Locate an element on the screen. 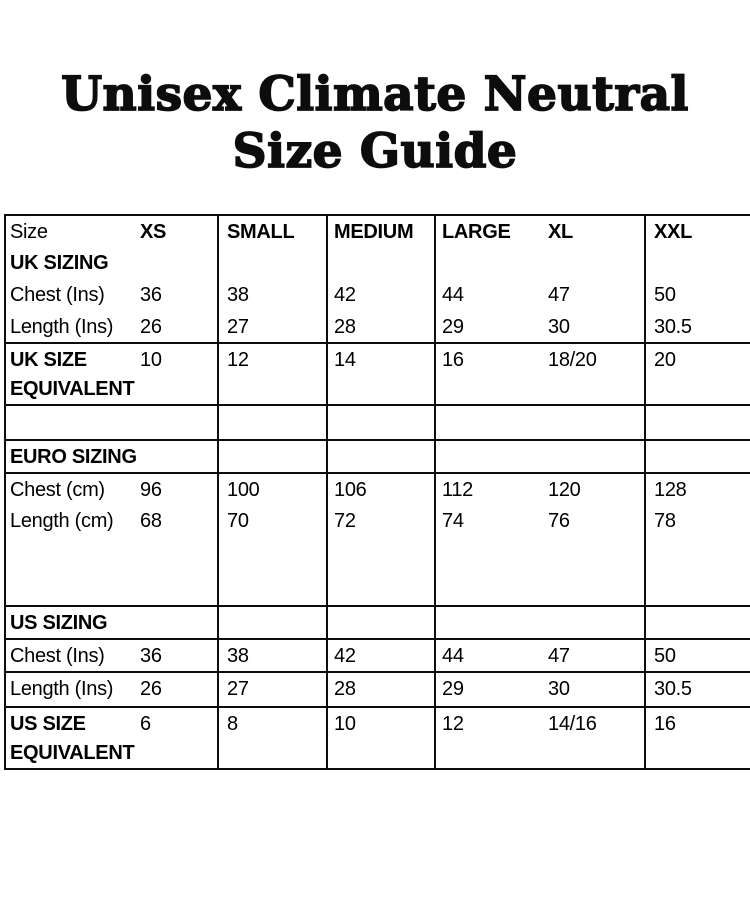 The height and width of the screenshot is (905, 750). table-row-us-length: Length (Ins) 26 27 28 29 30 30.5 is located at coordinates (377, 690).